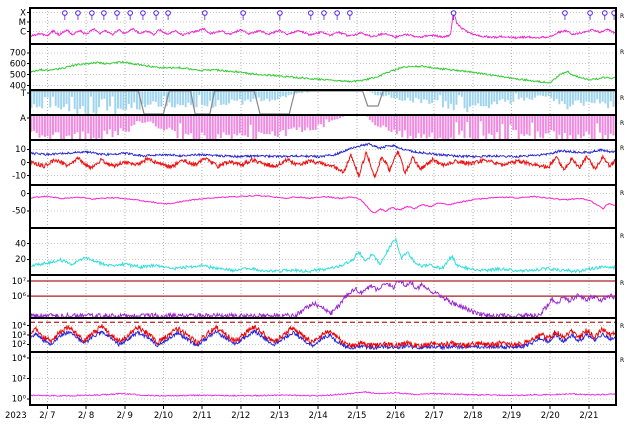  What do you see at coordinates (125, 416) in the screenshot?
I see `x-tick-label: 2/ 9` at bounding box center [125, 416].